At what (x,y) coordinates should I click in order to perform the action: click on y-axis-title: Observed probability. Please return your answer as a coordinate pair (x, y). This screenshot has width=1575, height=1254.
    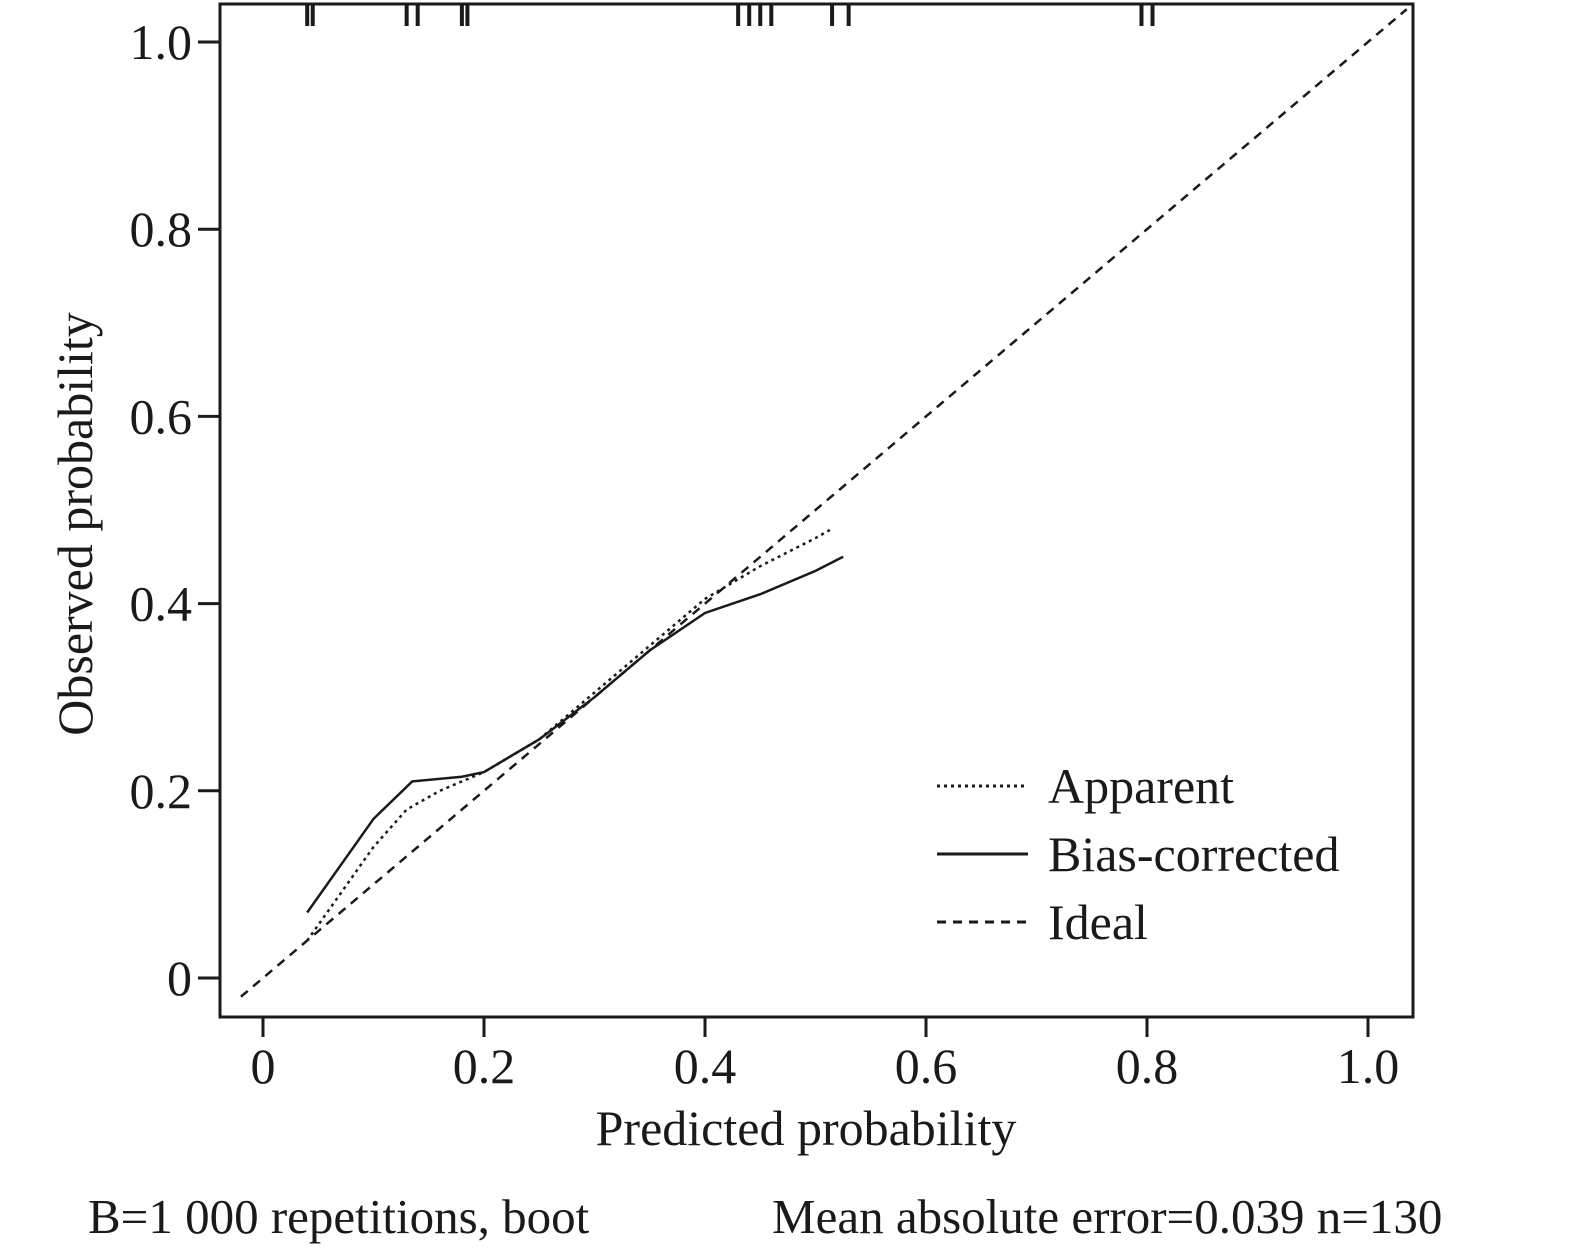
    Looking at the image, I should click on (75, 524).